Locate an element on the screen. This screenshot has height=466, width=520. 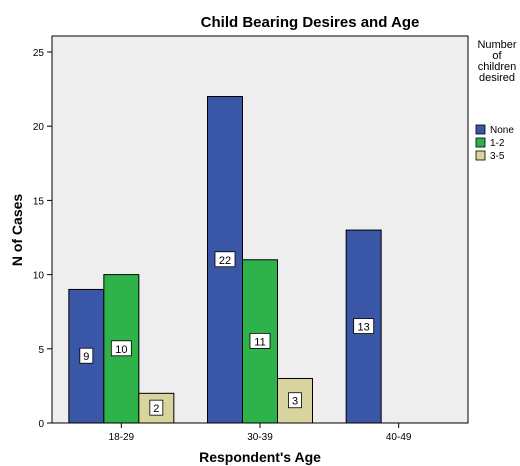
data-label: 9 is located at coordinates (86, 357).